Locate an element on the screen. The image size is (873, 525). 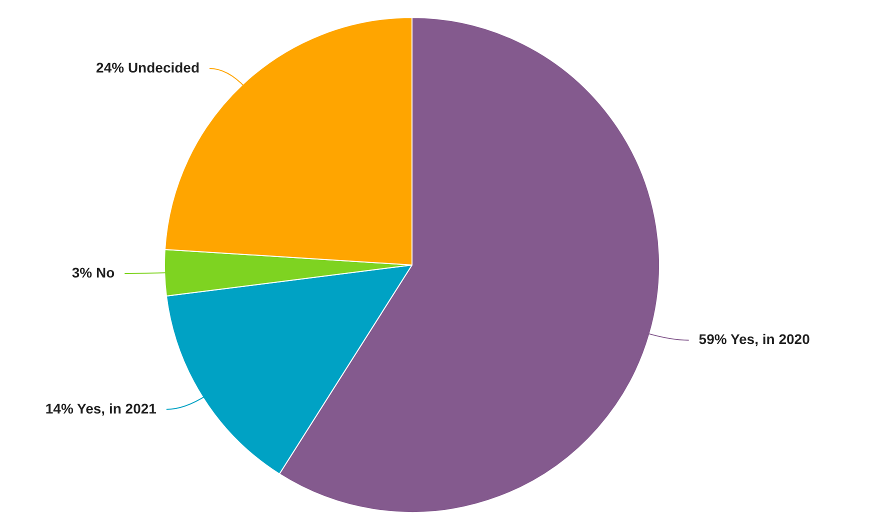
slice-label: 14% Yes, in 2021 is located at coordinates (101, 408).